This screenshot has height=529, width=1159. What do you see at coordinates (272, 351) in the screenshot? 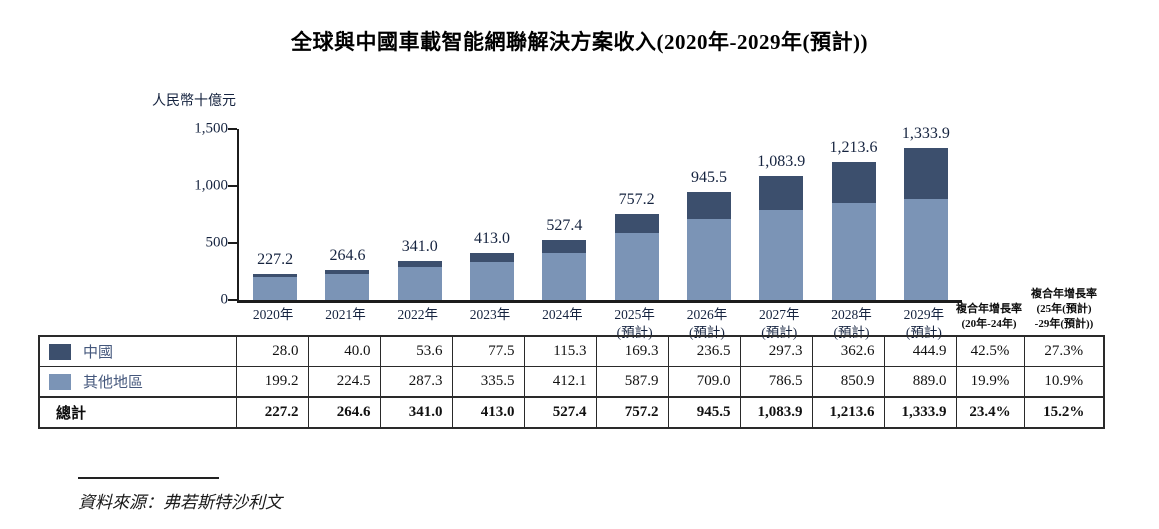
I see `value-cell: 28.0` at bounding box center [272, 351].